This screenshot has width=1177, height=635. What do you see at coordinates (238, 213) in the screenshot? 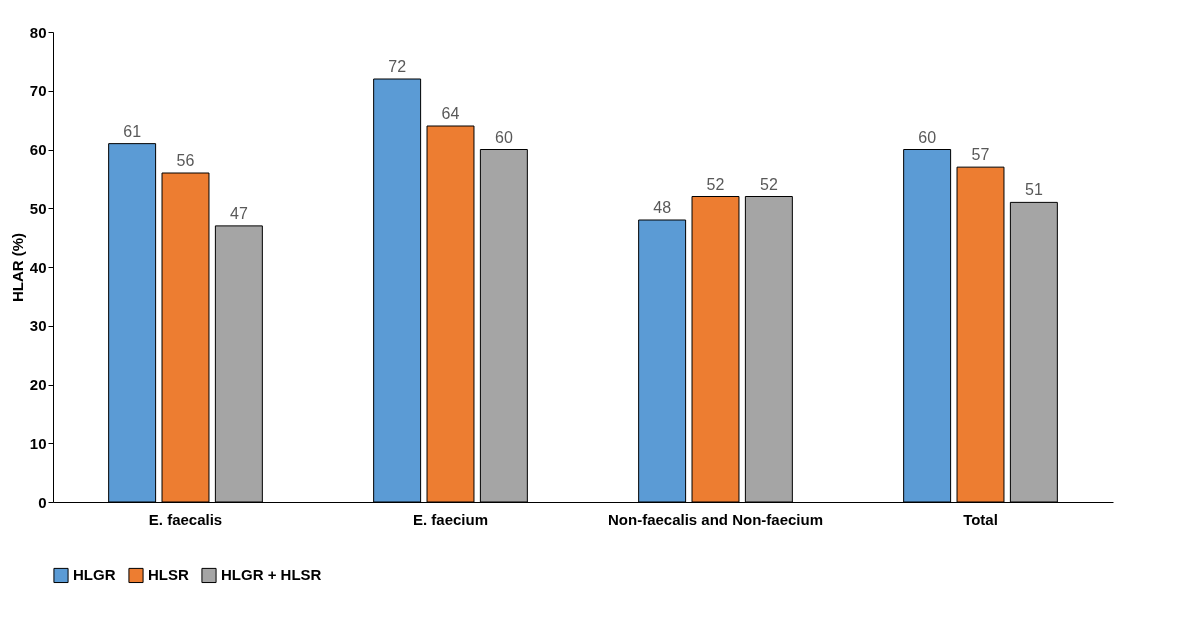
I see `data-label: 47` at bounding box center [238, 213].